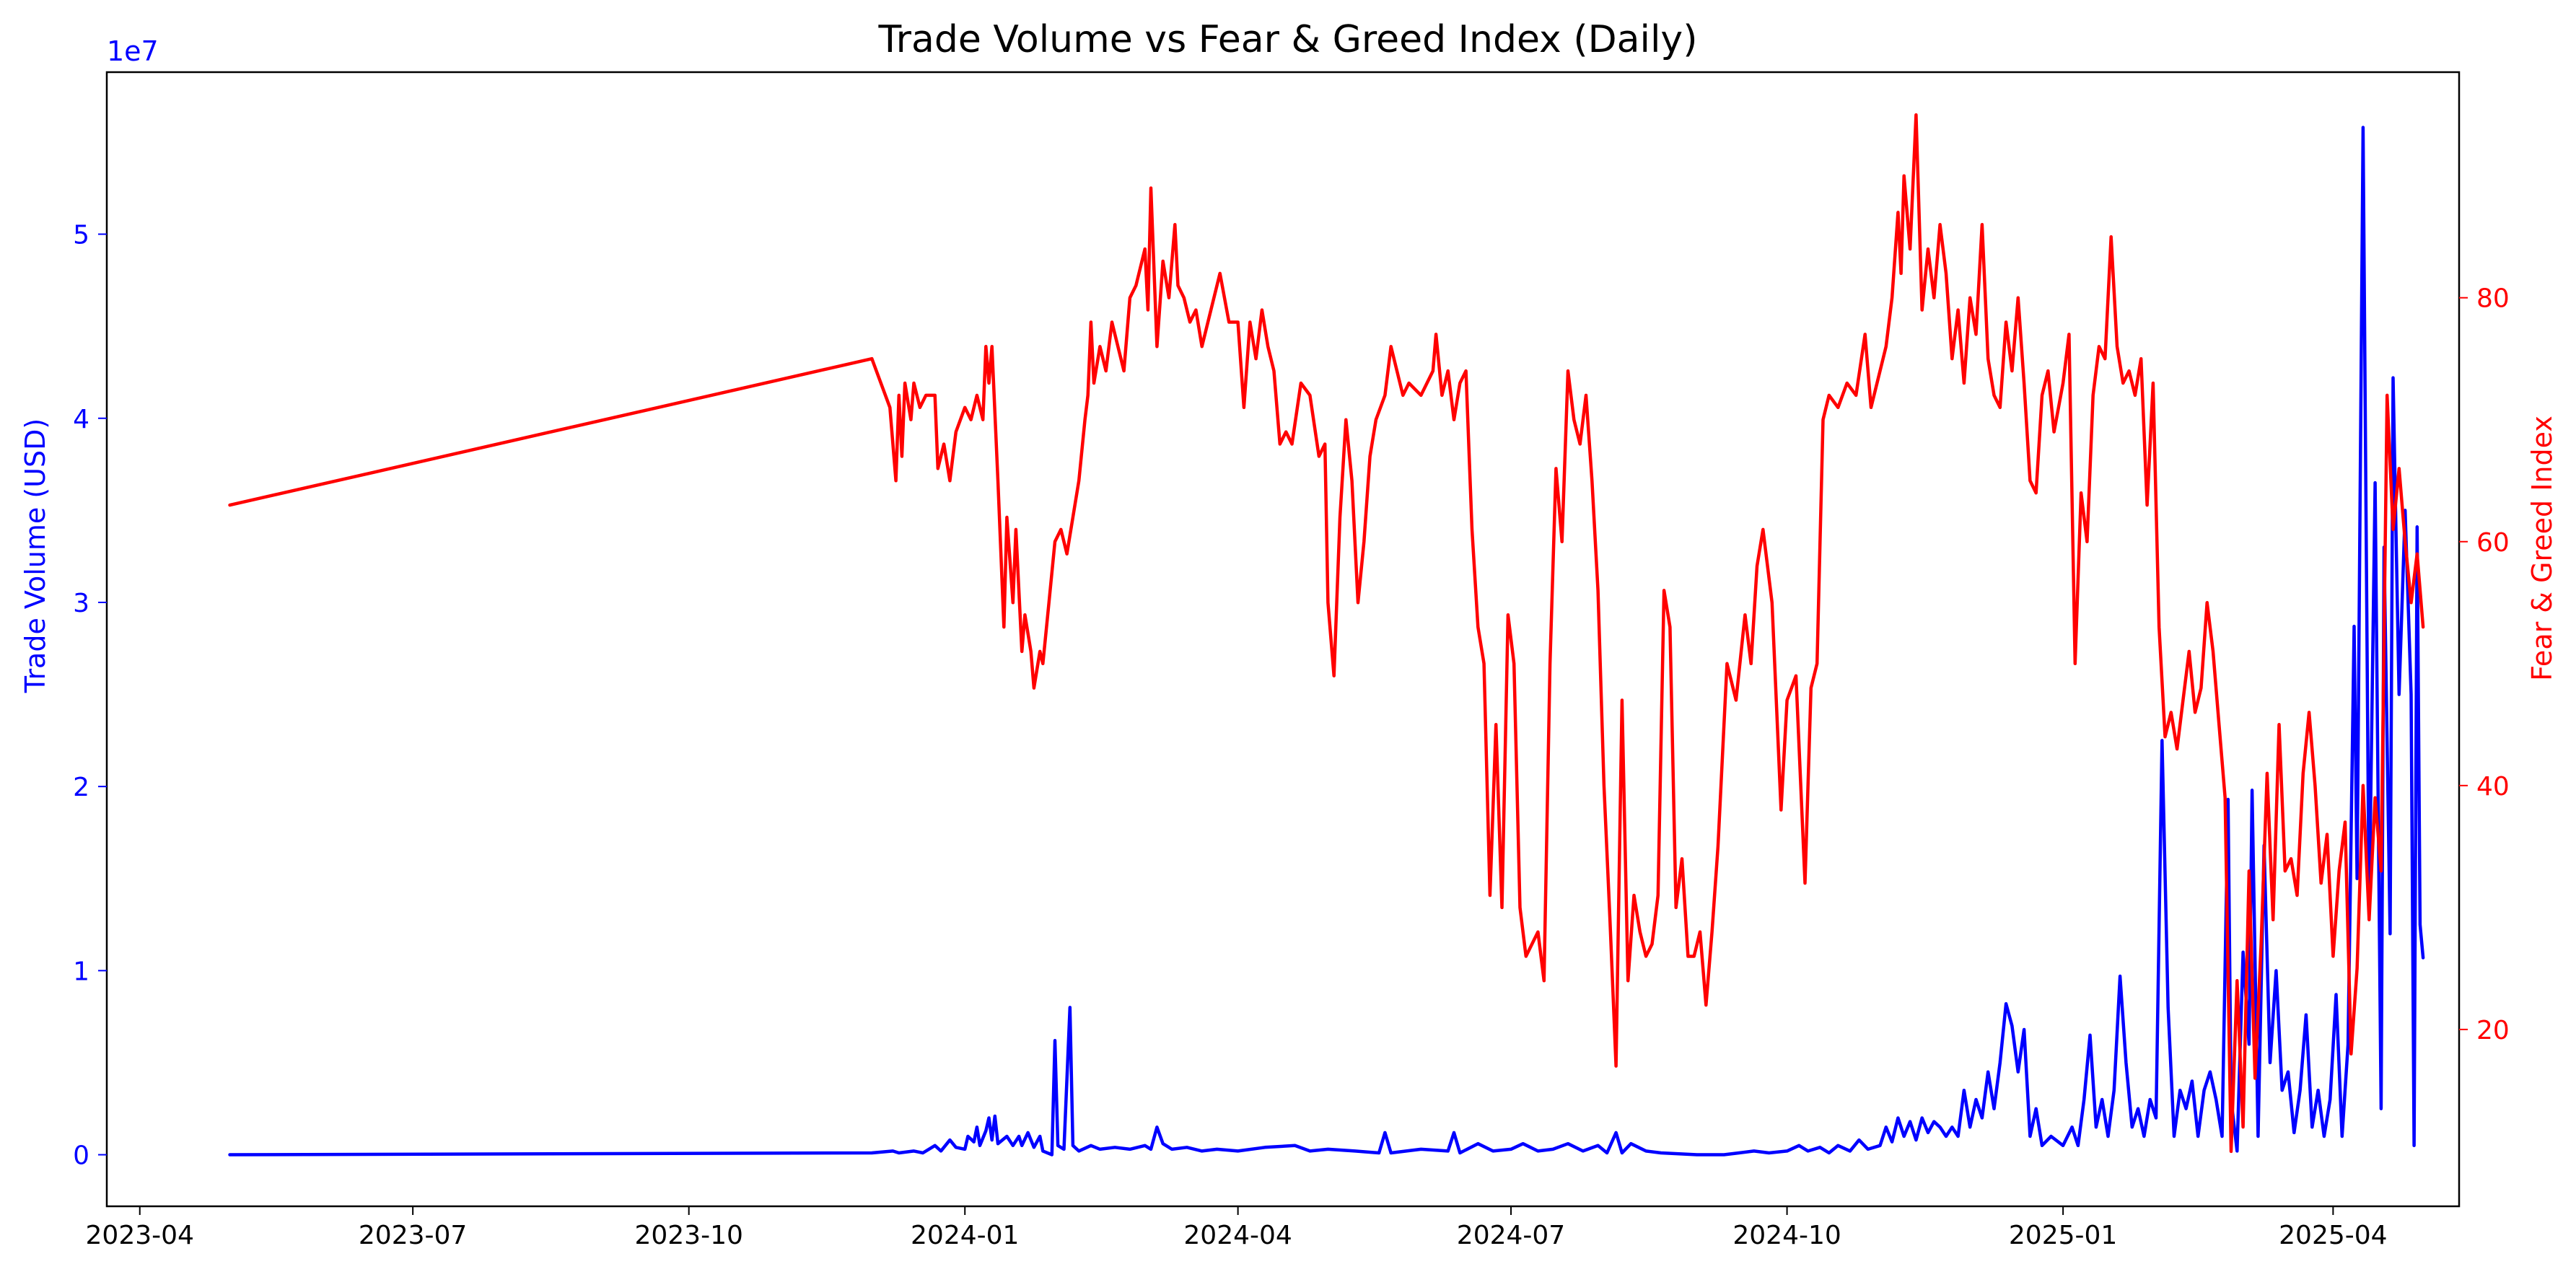 The height and width of the screenshot is (1277, 2576). I want to click on left-y-tick-label: 0, so click(81, 1156).